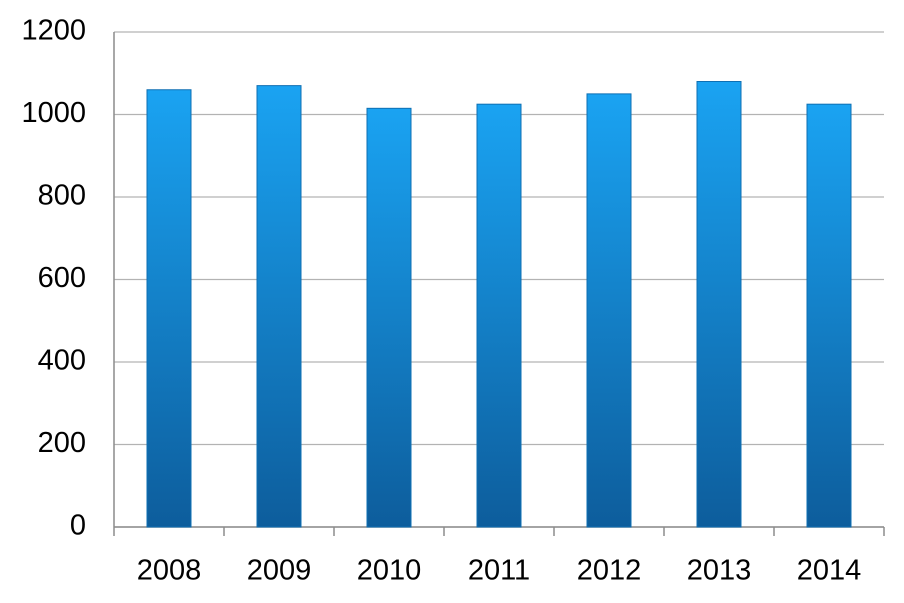  Describe the element at coordinates (62, 443) in the screenshot. I see `y-tick-label: 200` at that location.